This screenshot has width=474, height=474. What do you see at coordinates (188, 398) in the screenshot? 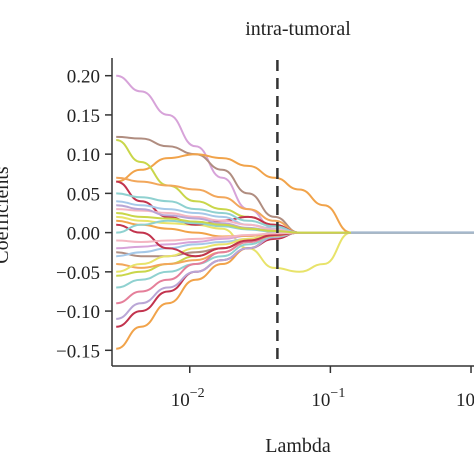
I see `x-tick-label: 10⁻²` at bounding box center [188, 398].